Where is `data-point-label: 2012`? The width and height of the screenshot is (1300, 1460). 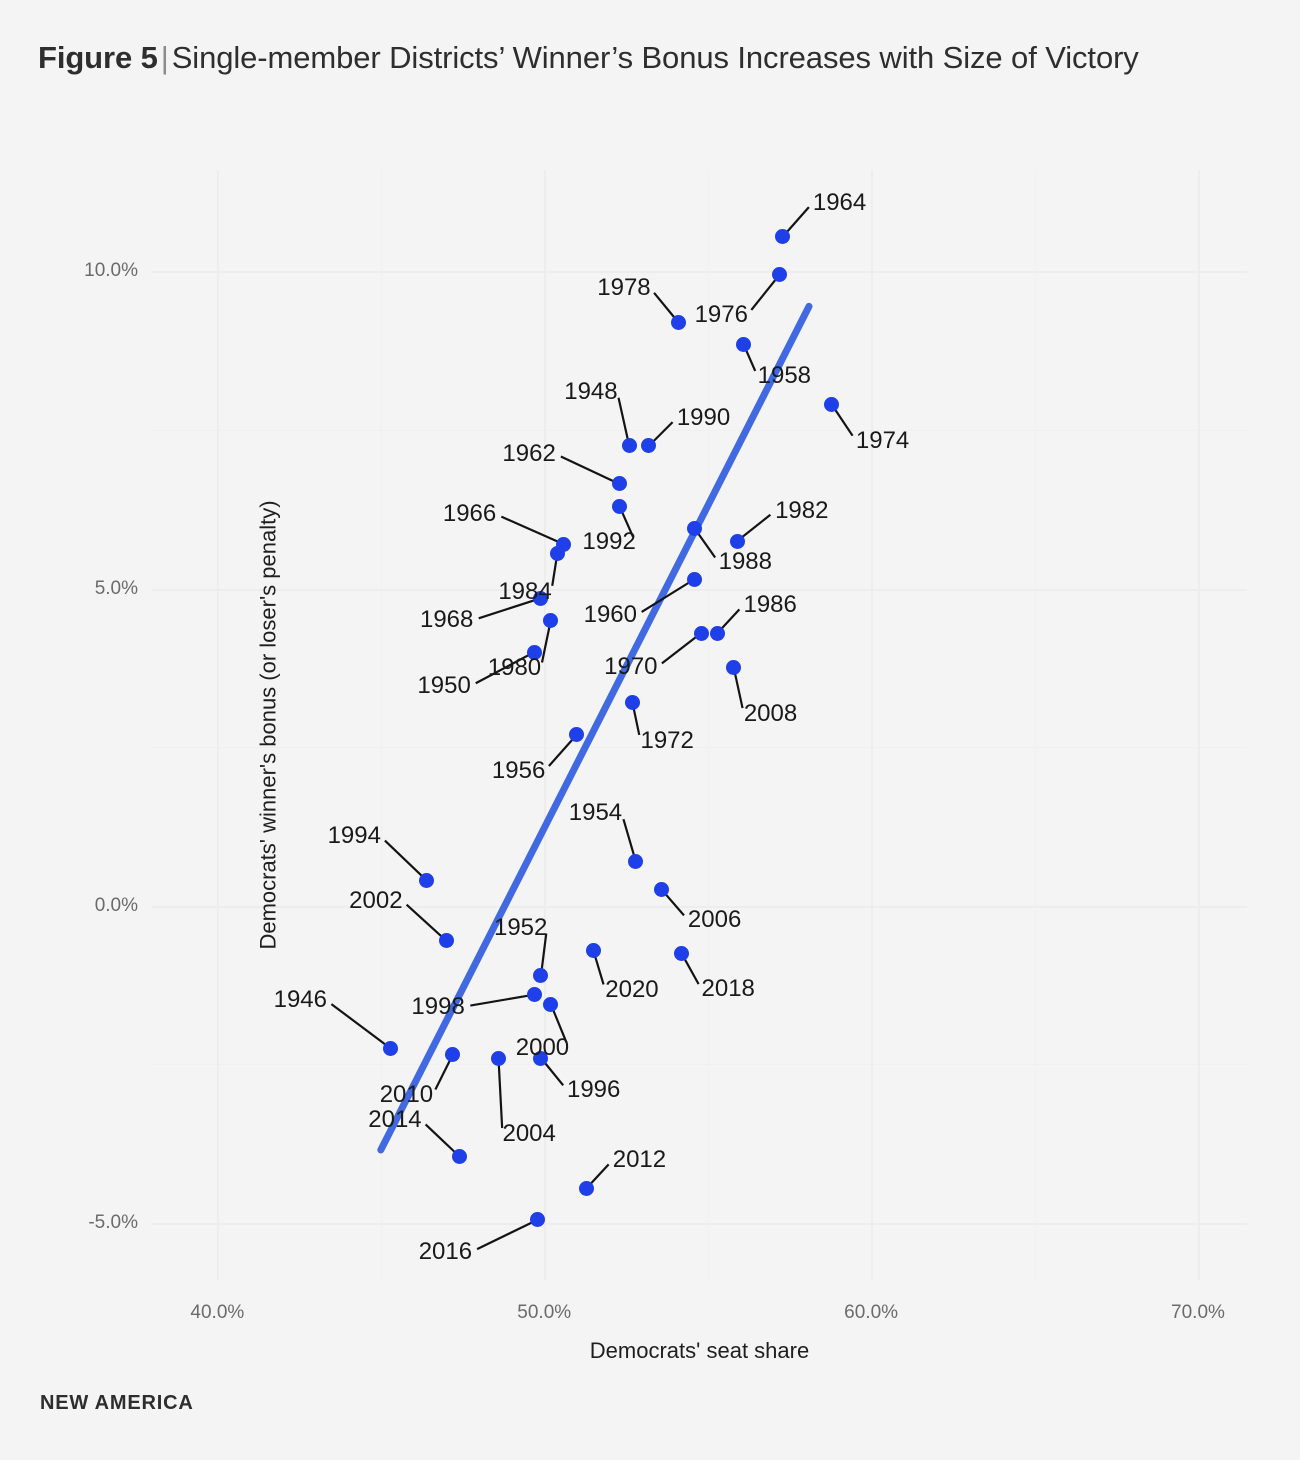
data-point-label: 2012 is located at coordinates (639, 1160).